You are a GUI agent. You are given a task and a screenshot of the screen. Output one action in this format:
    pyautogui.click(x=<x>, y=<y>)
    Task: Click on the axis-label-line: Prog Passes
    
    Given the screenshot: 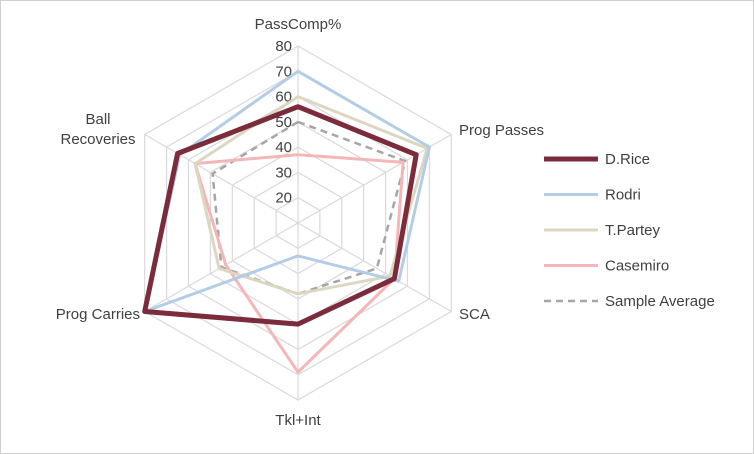 What is the action you would take?
    pyautogui.click(x=501, y=130)
    